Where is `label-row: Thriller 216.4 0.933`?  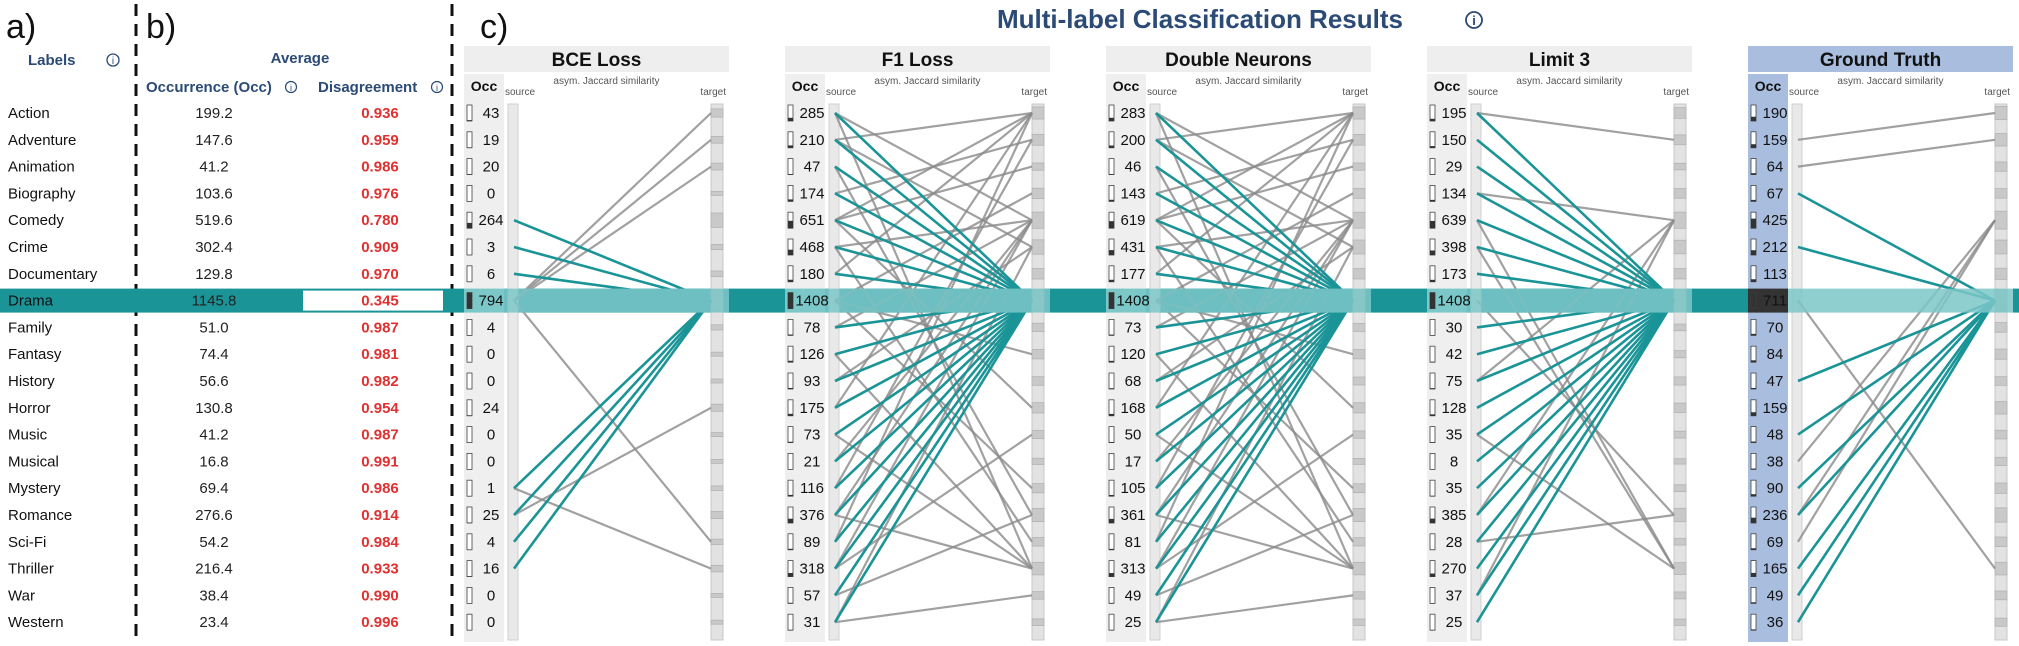
label-row: Thriller 216.4 0.933 is located at coordinates (203, 569).